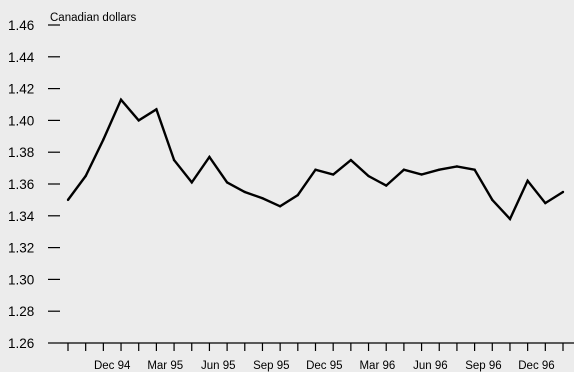 Image resolution: width=574 pixels, height=372 pixels. Describe the element at coordinates (430, 366) in the screenshot. I see `x-tick-label: Jun 96` at that location.